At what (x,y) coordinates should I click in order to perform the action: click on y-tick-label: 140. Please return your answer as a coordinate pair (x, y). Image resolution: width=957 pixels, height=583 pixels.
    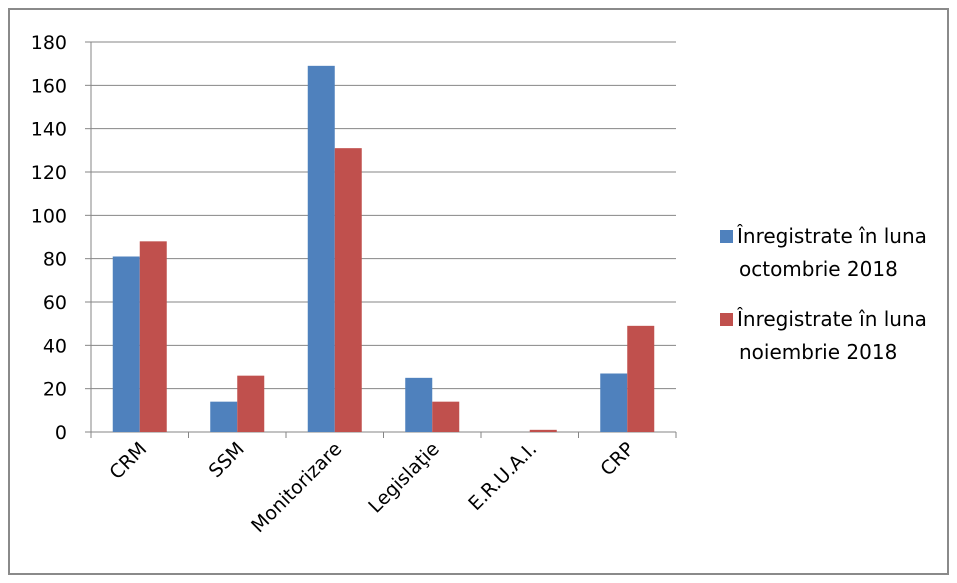
    Looking at the image, I should click on (49, 130).